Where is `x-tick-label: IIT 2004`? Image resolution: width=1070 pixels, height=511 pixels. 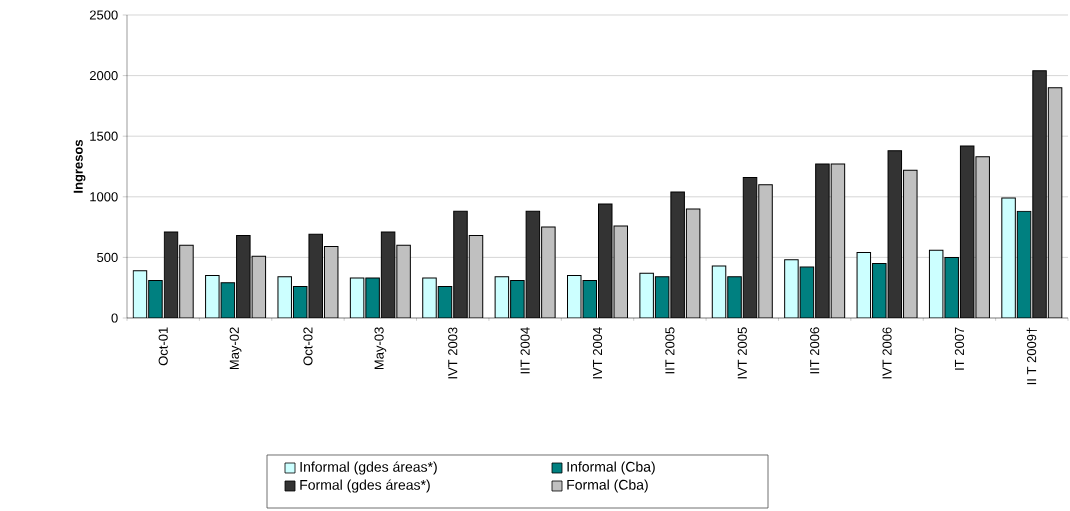 x-tick-label: IIT 2004 is located at coordinates (525, 350).